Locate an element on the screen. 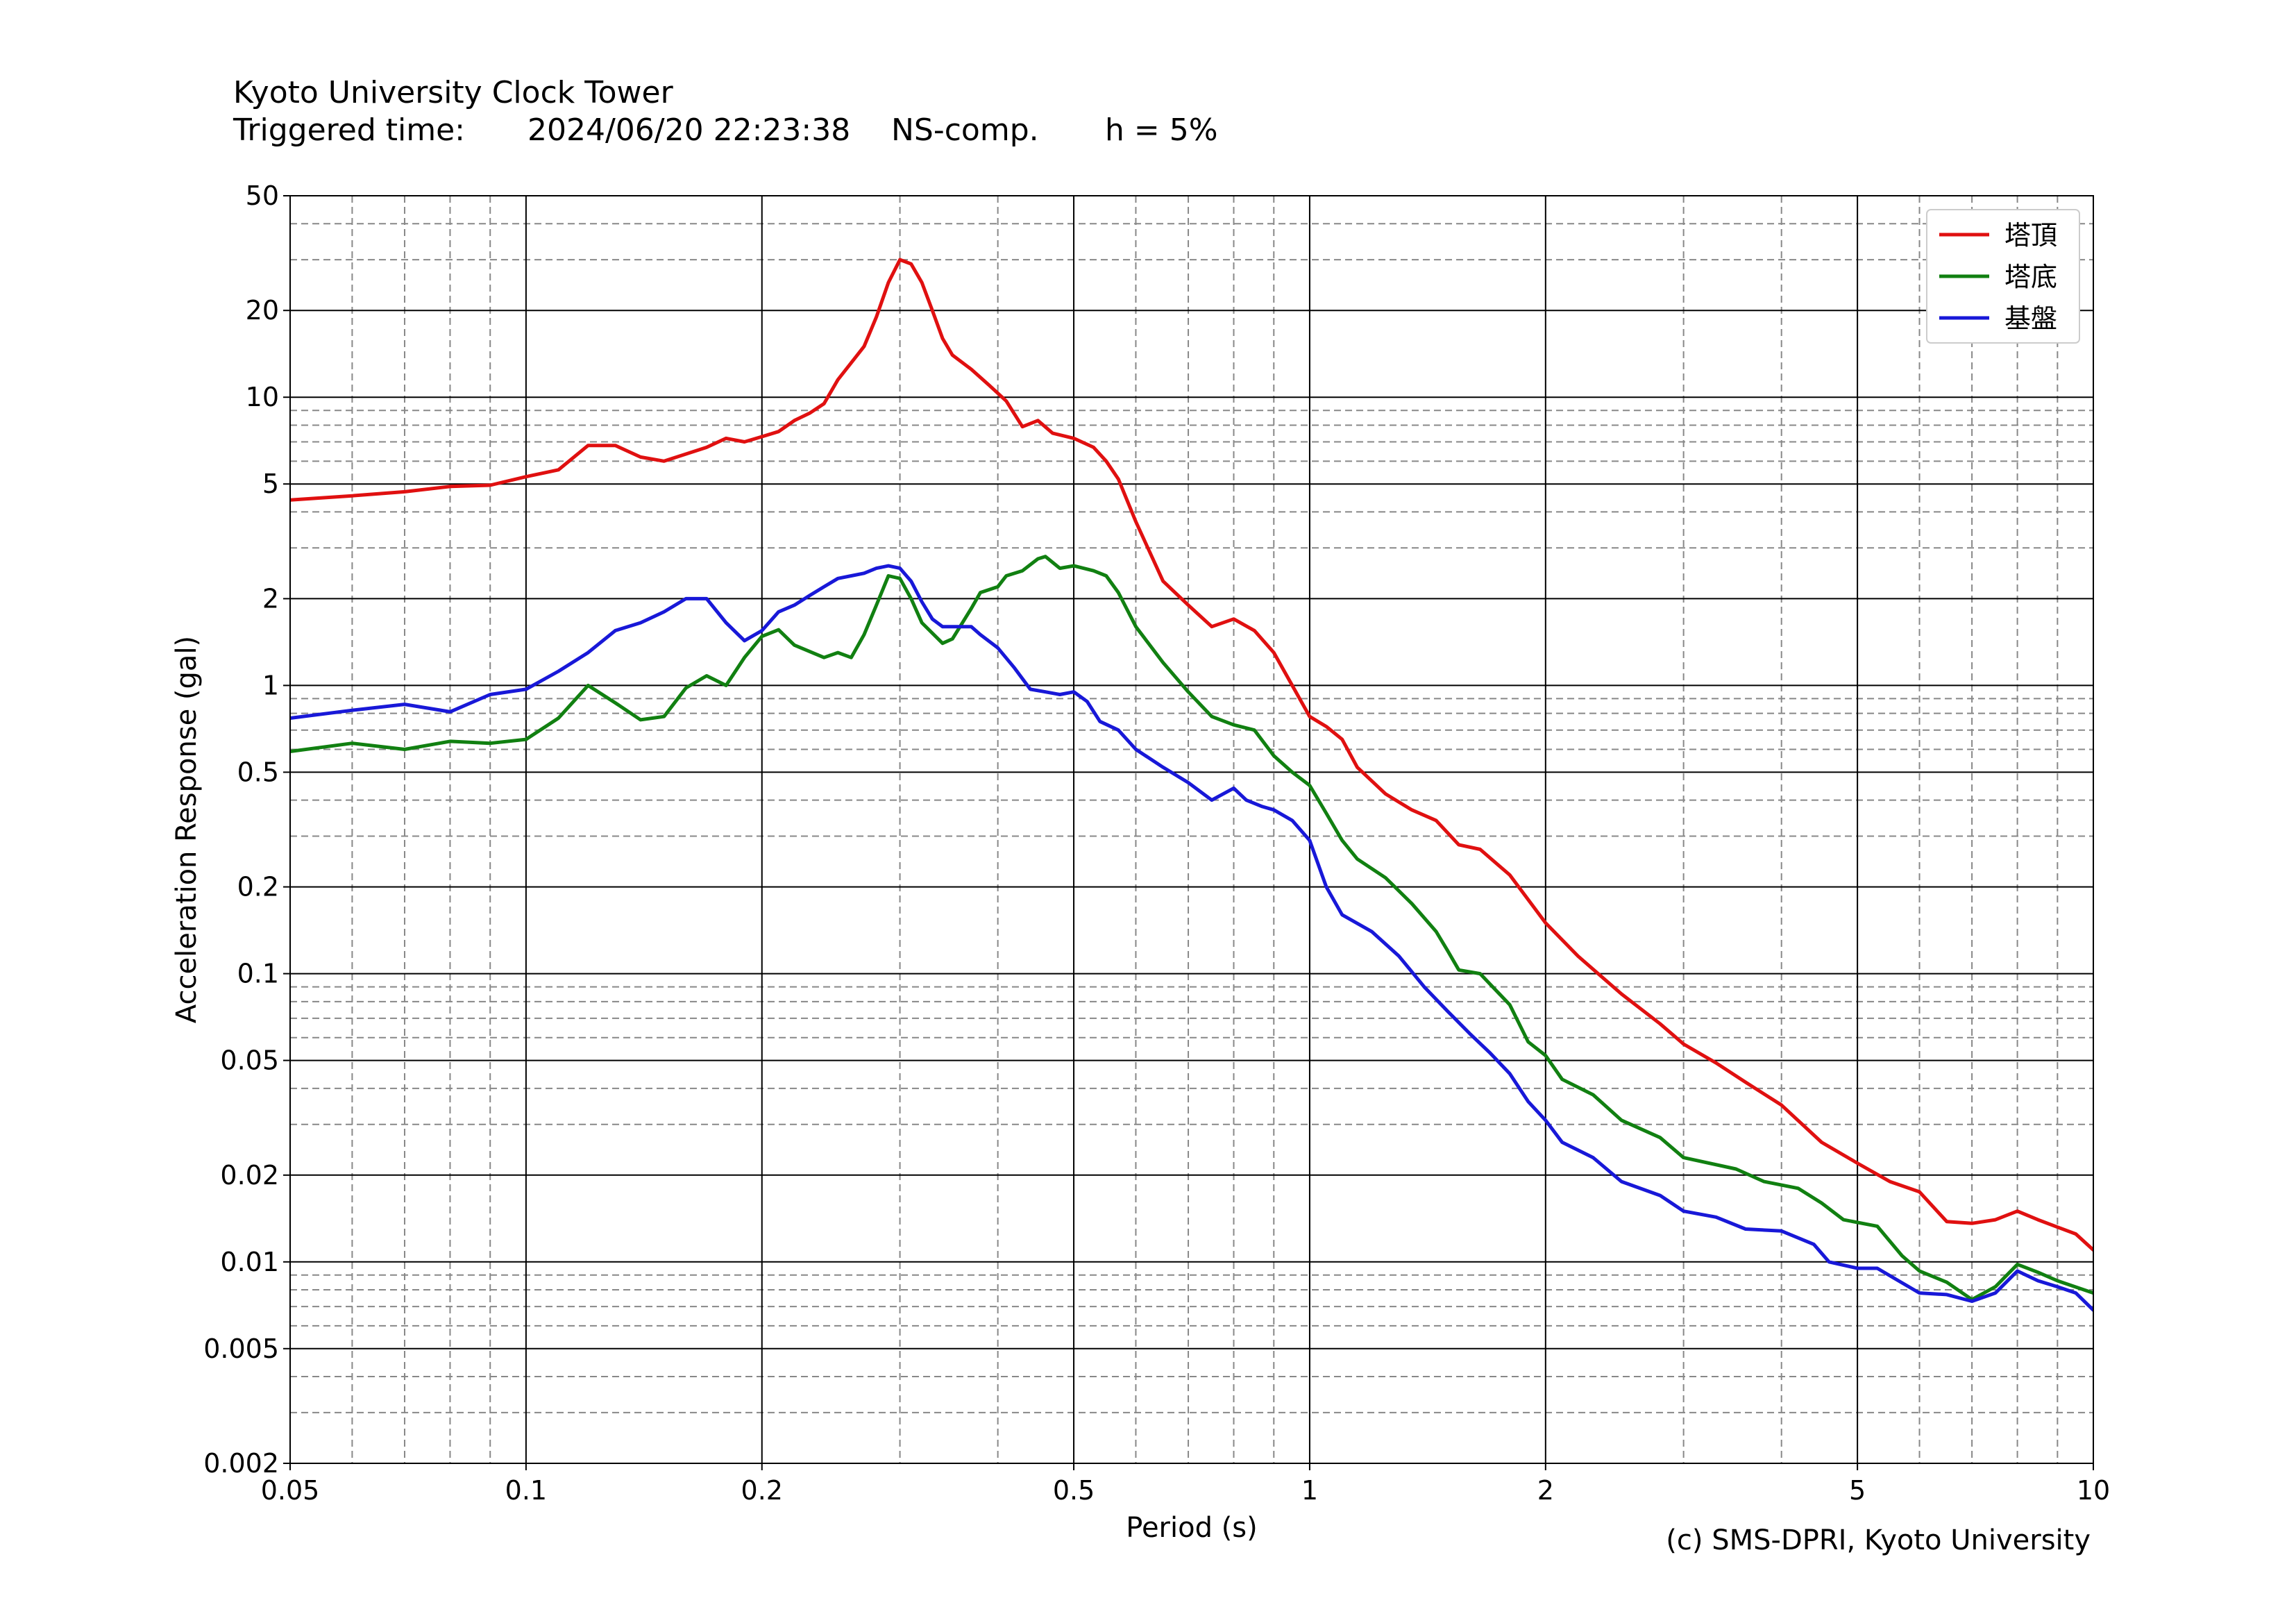 The width and height of the screenshot is (2296, 1623). damping-label: h = 5% is located at coordinates (1161, 130).